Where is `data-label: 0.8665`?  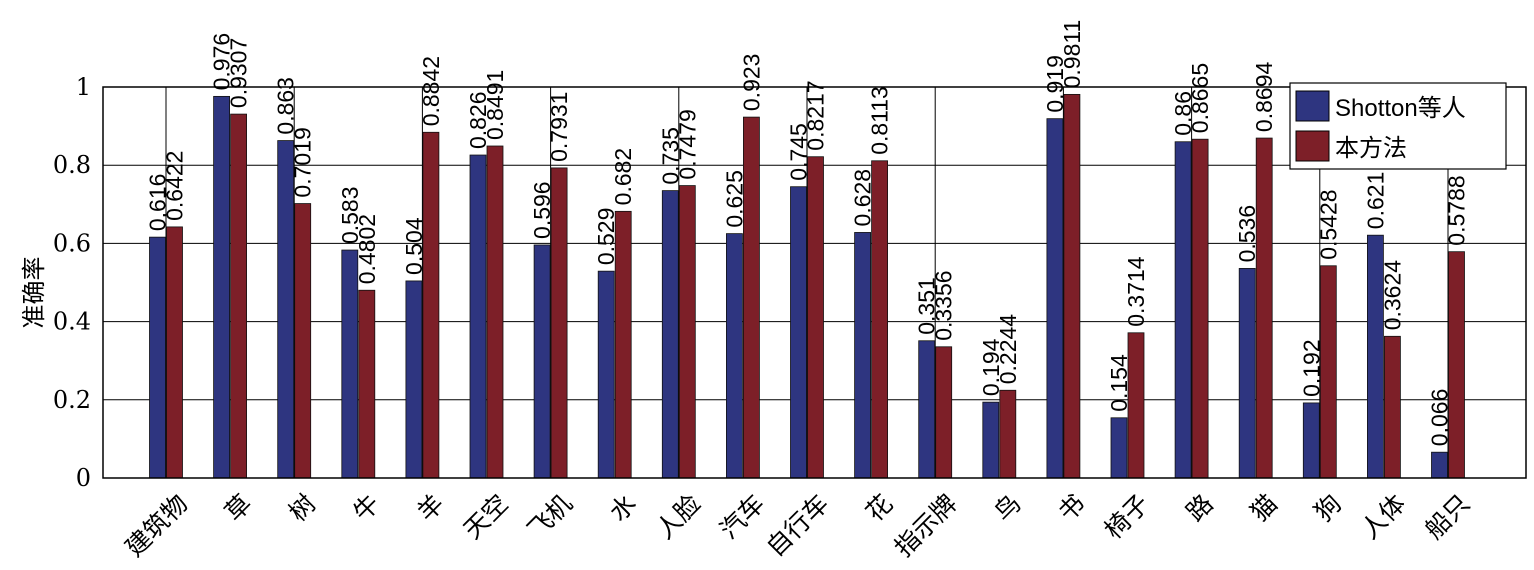
data-label: 0.8665 is located at coordinates (1200, 98).